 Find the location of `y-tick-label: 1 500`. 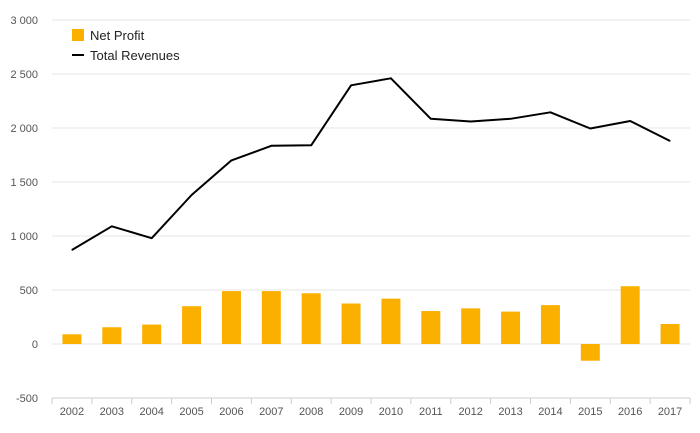

y-tick-label: 1 500 is located at coordinates (24, 183).